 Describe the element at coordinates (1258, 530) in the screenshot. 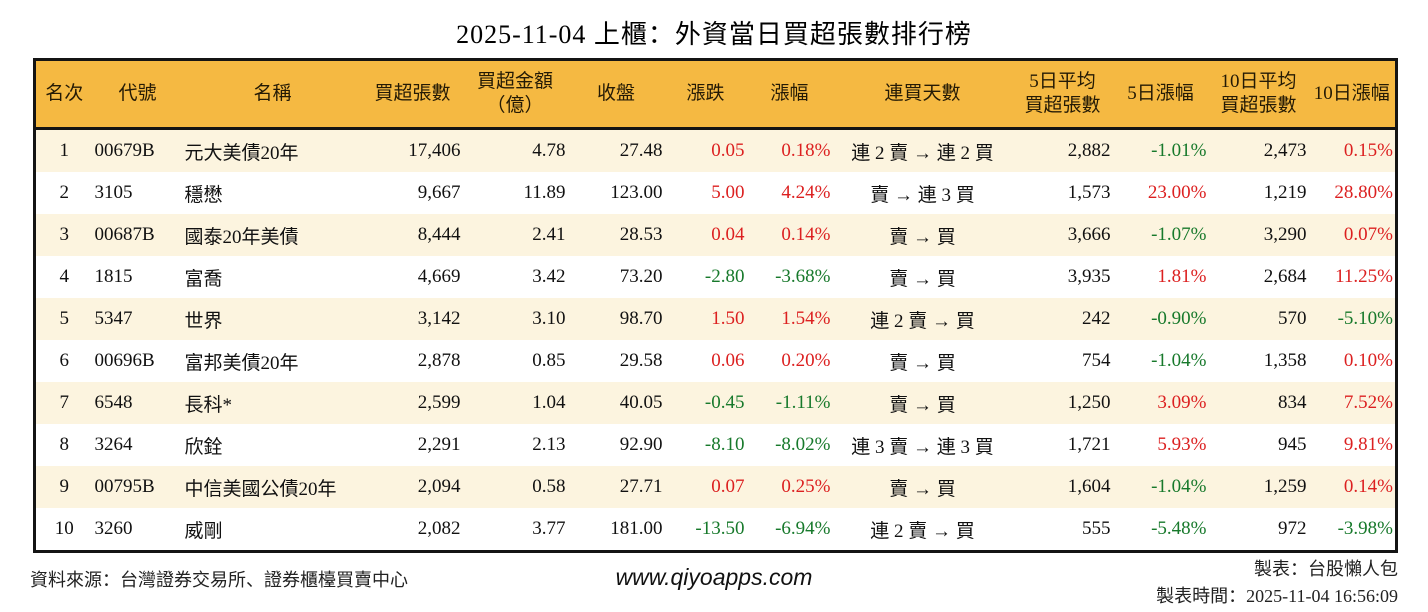

I see `cell-avg10_net_buy: 972` at that location.